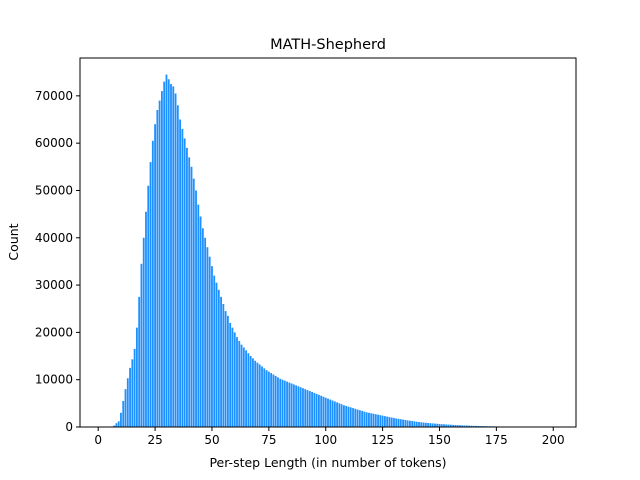 Image resolution: width=640 pixels, height=480 pixels. Describe the element at coordinates (54, 143) in the screenshot. I see `y-tick-label: 60000` at that location.